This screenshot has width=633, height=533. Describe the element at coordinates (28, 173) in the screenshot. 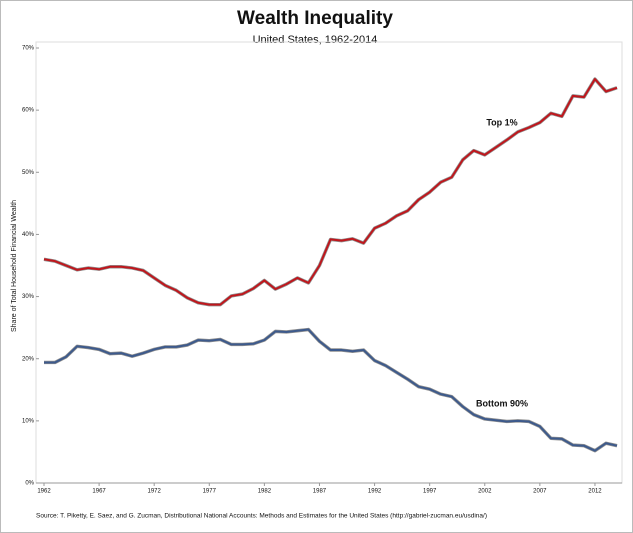

I see `y-tick-label: 50%` at that location.